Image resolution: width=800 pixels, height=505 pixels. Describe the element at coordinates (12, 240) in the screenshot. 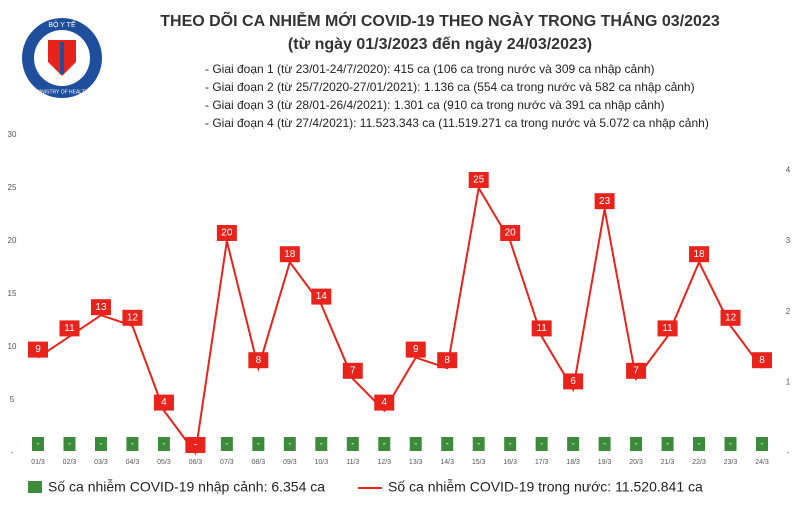

I see `y-tick-label: 20` at that location.